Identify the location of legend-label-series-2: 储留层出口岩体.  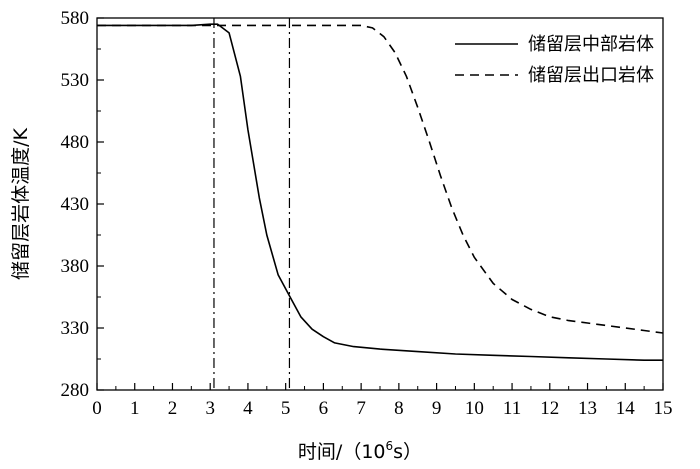
(591, 75).